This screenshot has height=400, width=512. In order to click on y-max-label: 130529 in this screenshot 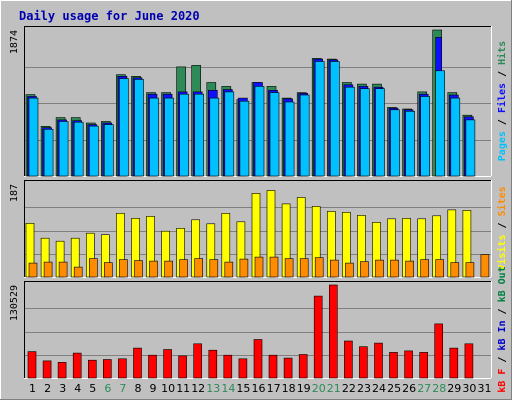, I will do `click(14, 303)`.